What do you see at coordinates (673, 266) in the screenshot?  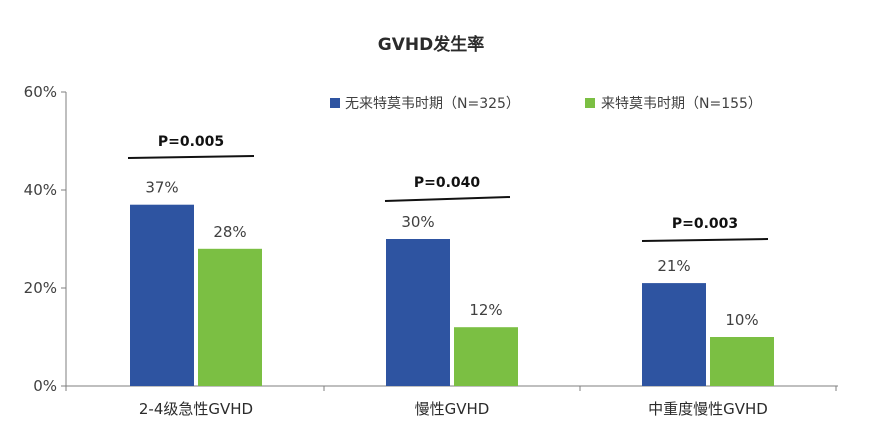 I see `data-label: 21%` at bounding box center [673, 266].